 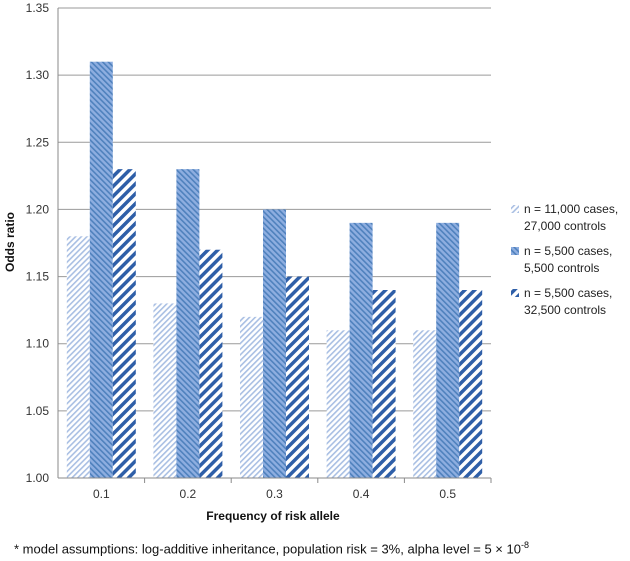 I want to click on y-tick-label: 1.35, so click(x=38, y=8).